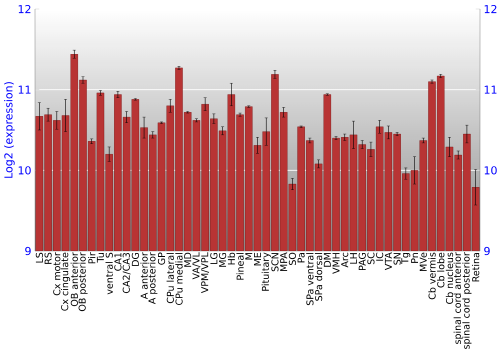 This screenshot has width=500, height=350. What do you see at coordinates (490, 9) in the screenshot?
I see `y2-tick-label: 12` at bounding box center [490, 9].